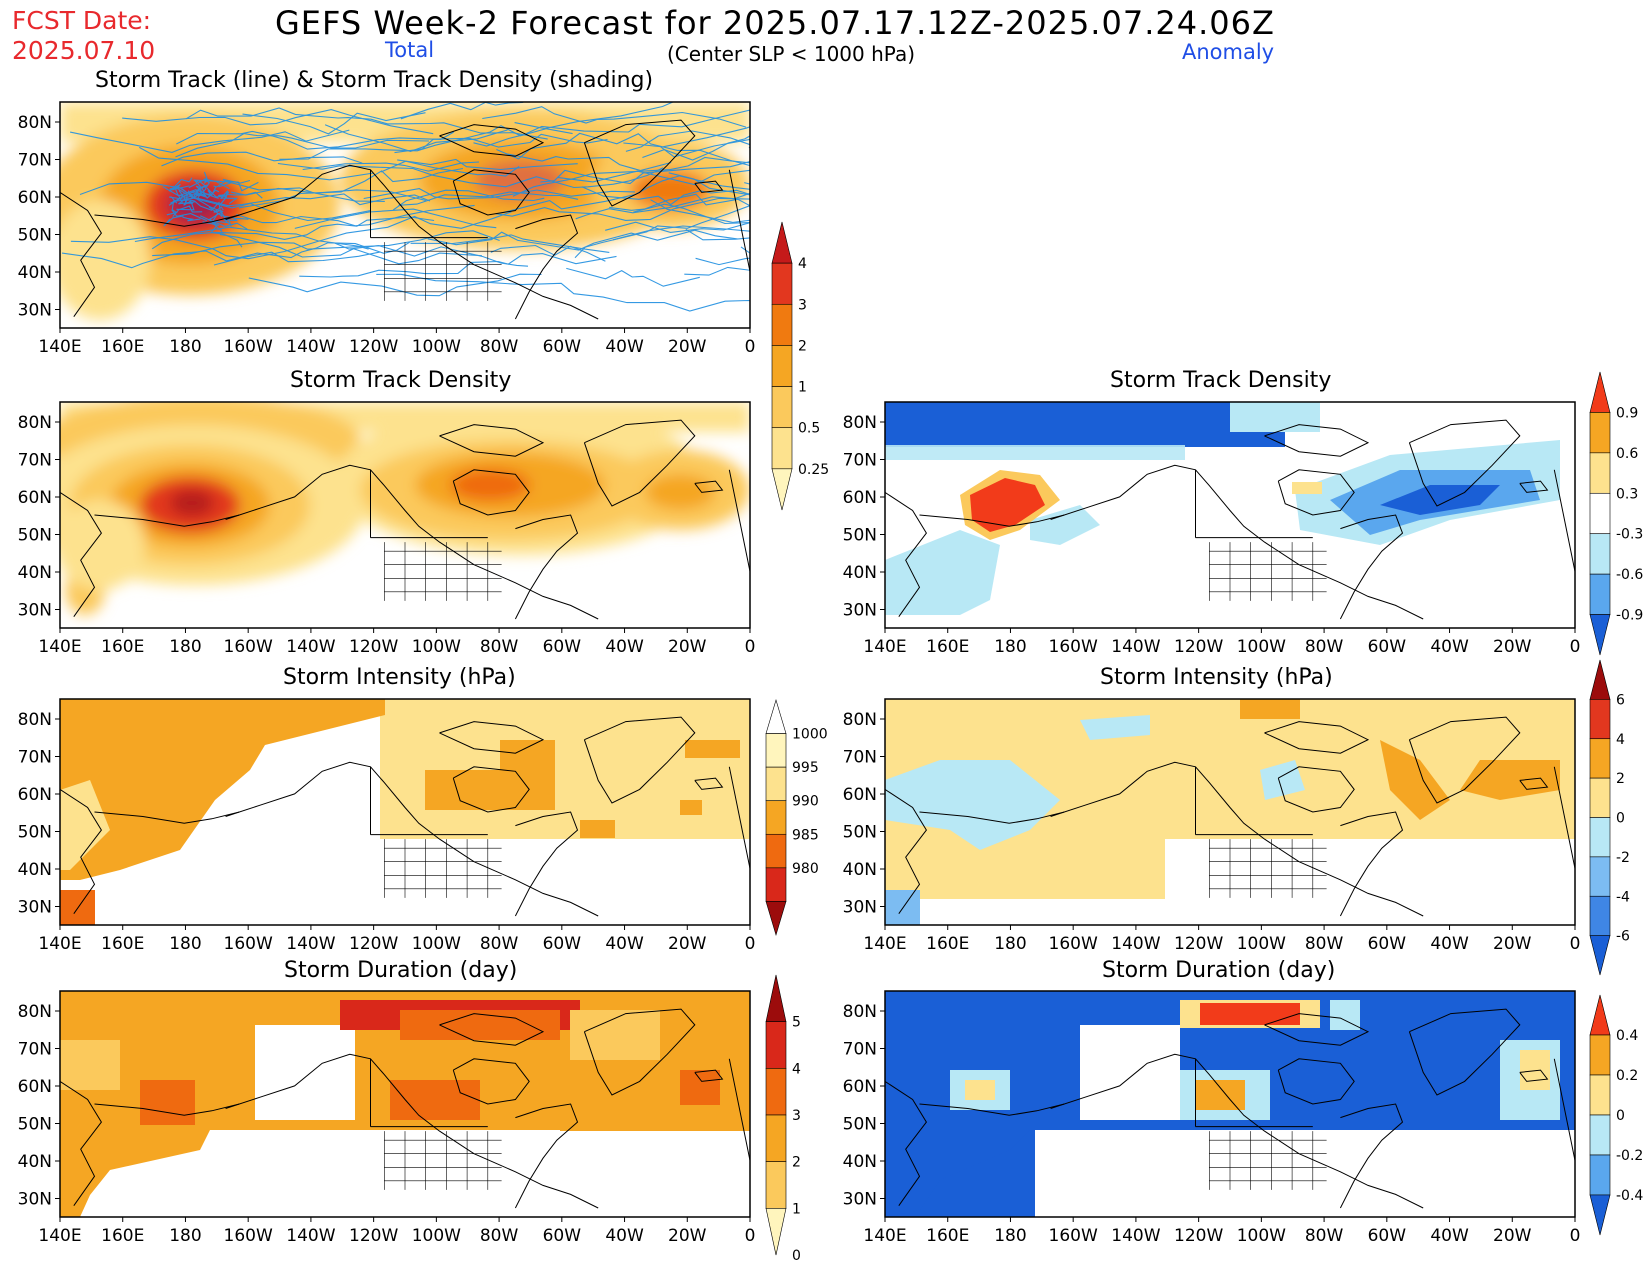 This screenshot has width=1650, height=1275. Describe the element at coordinates (1219, 970) in the screenshot. I see `duration-anom-panel-title: Storm Duration (day)` at that location.